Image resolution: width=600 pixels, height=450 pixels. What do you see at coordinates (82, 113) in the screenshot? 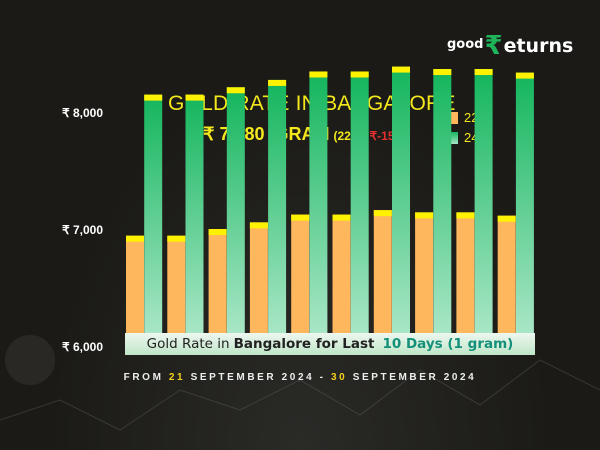
I see `y-tick-8000: ₹ 8,000` at bounding box center [82, 113].